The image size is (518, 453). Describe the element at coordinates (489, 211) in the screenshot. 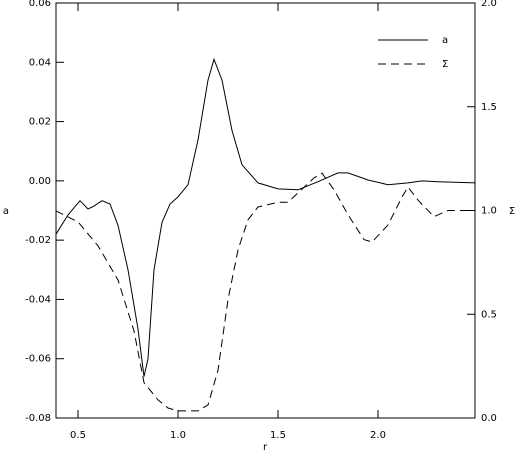

I see `y2-tick-label: 1.0` at that location.